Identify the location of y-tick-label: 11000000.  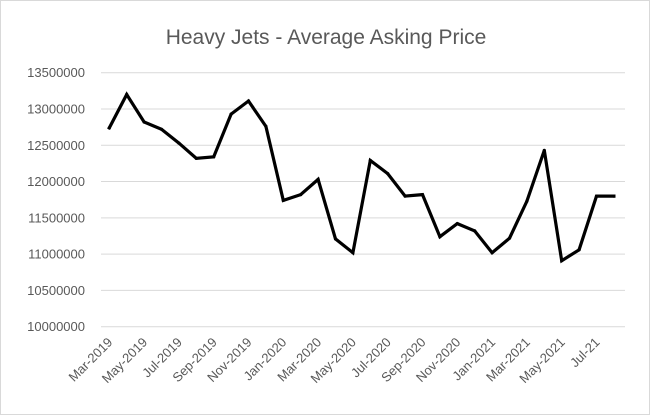
(56, 254).